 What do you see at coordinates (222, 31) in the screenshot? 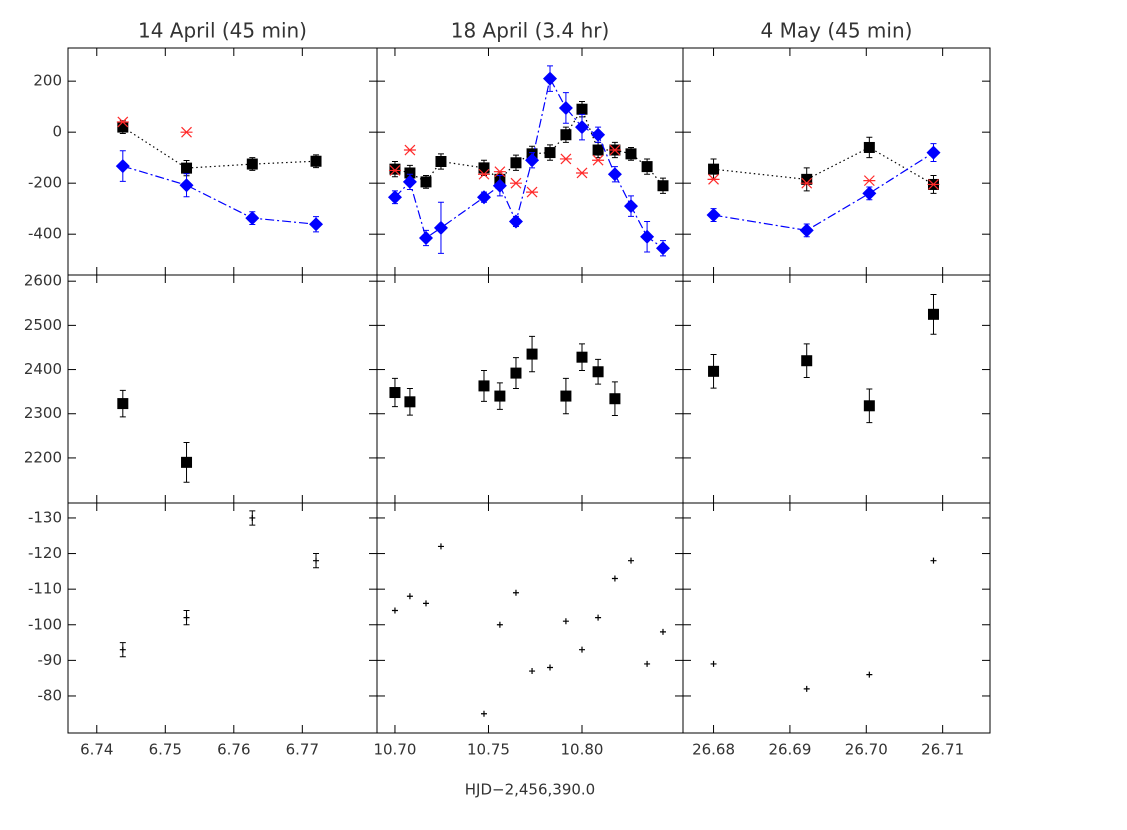
I see `panel-title: 14 April (45 min)` at bounding box center [222, 31].